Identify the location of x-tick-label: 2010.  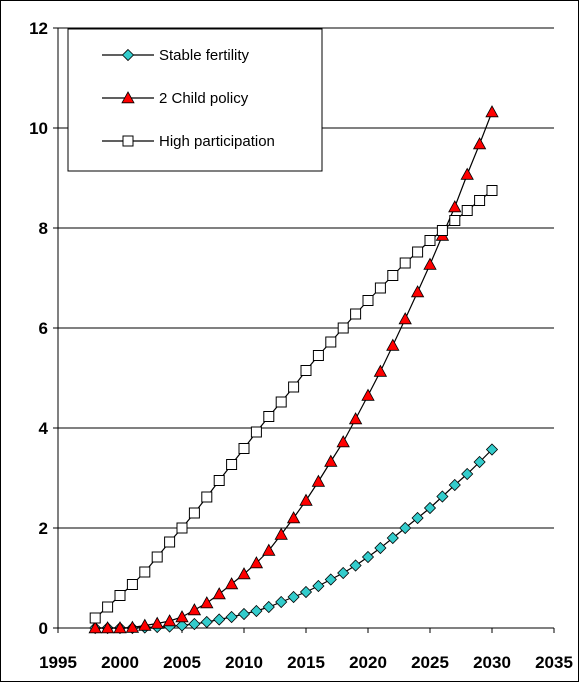
(244, 662).